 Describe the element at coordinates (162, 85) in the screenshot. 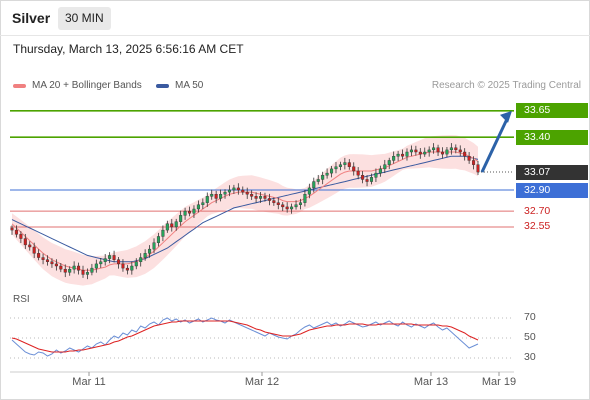

I see `ma50-swatch` at that location.